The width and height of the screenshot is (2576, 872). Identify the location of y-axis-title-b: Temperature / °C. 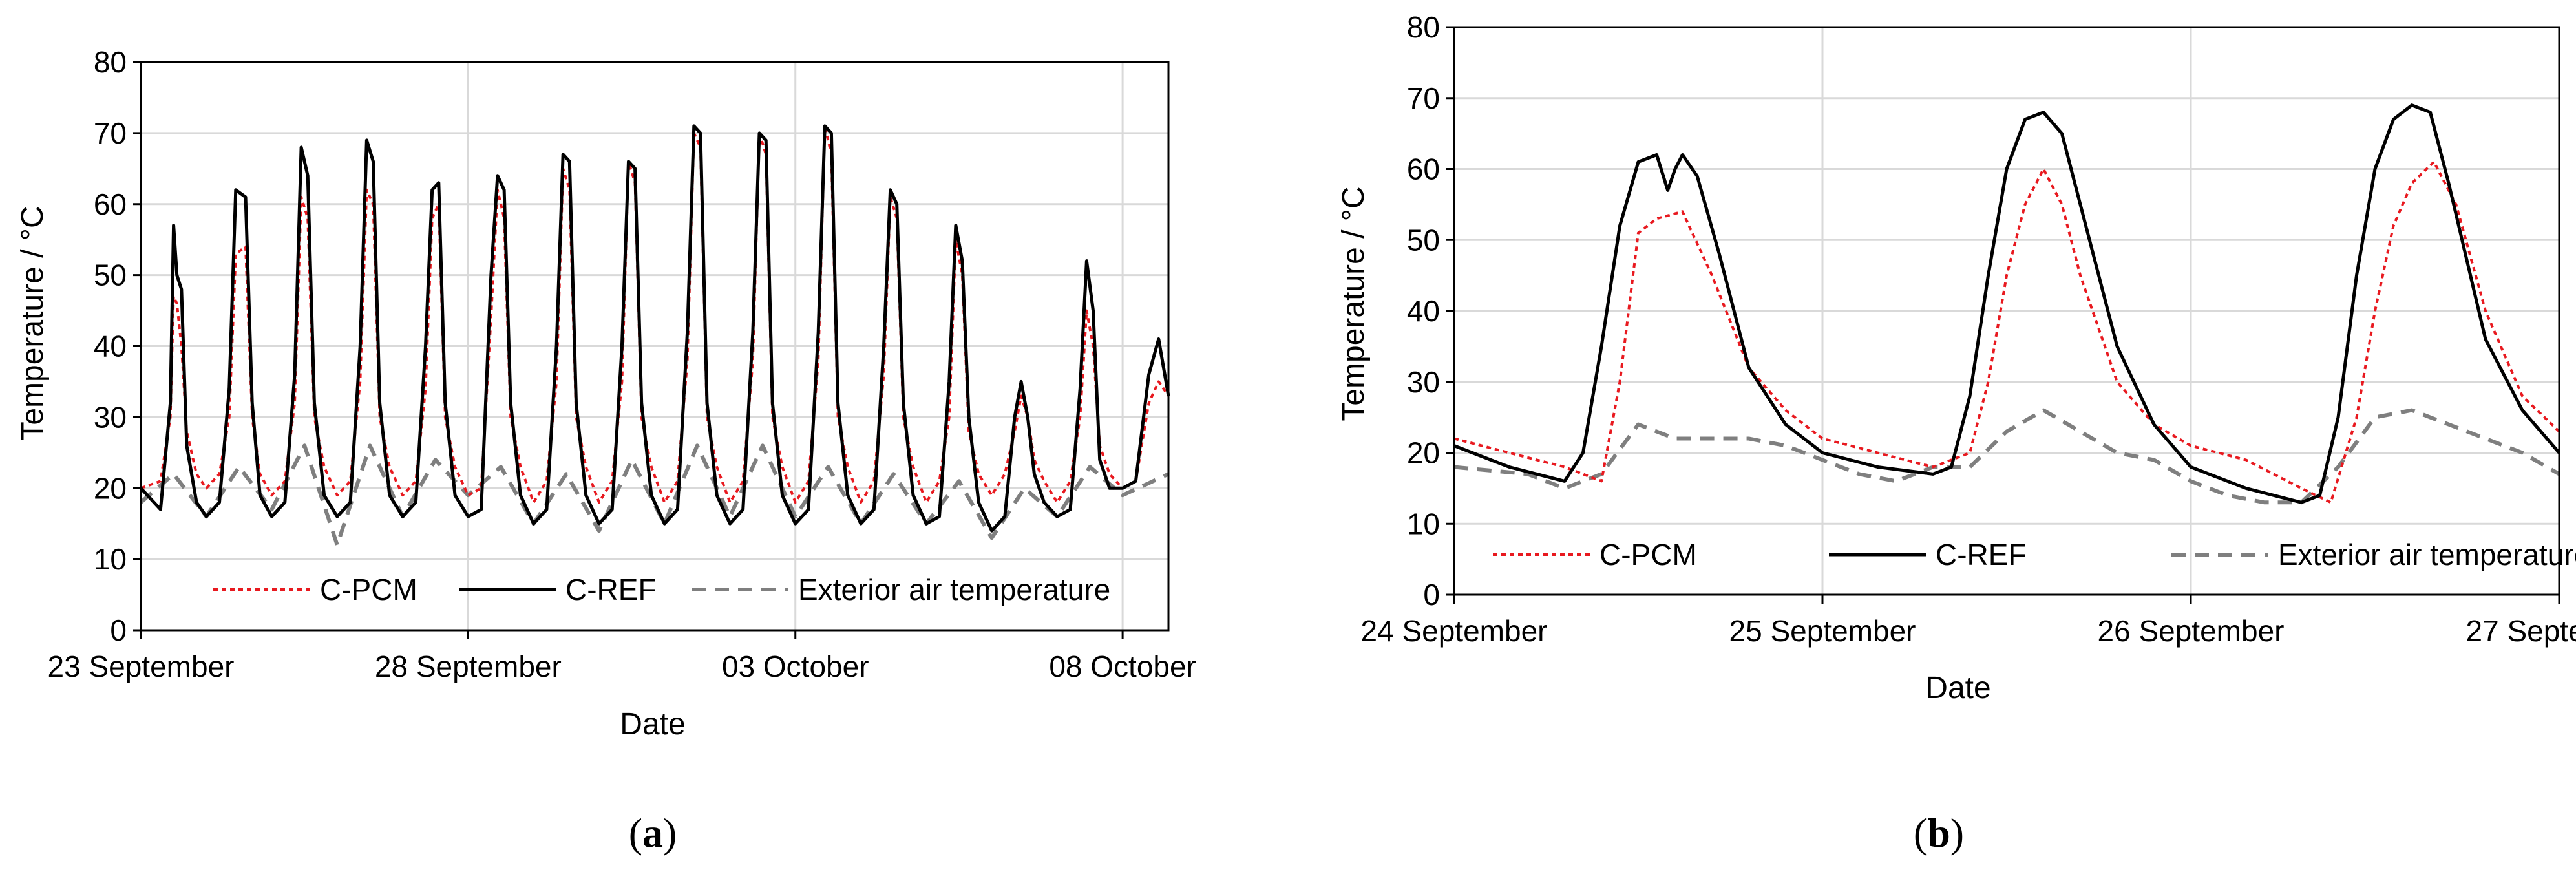
(1353, 303).